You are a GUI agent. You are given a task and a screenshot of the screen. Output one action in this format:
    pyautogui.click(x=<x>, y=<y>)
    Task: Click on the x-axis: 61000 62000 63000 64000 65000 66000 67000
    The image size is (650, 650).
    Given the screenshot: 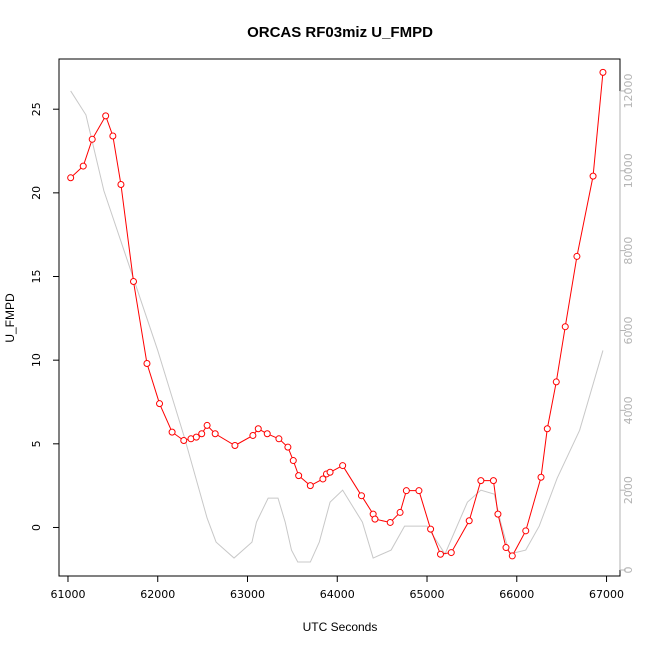 What is the action you would take?
    pyautogui.click(x=337, y=588)
    